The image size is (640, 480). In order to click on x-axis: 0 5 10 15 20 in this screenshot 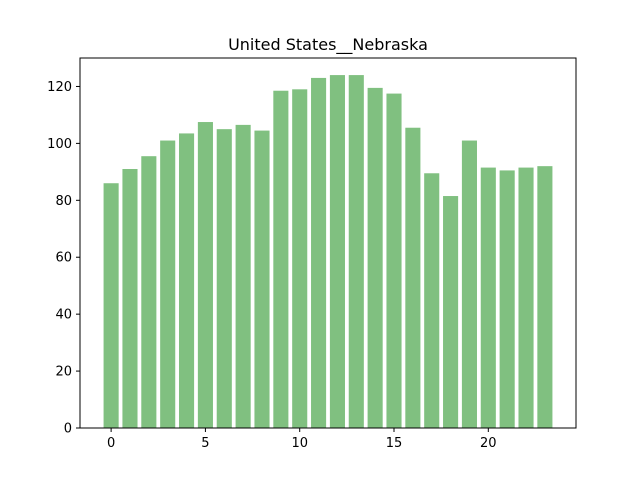, I will do `click(302, 439)`.